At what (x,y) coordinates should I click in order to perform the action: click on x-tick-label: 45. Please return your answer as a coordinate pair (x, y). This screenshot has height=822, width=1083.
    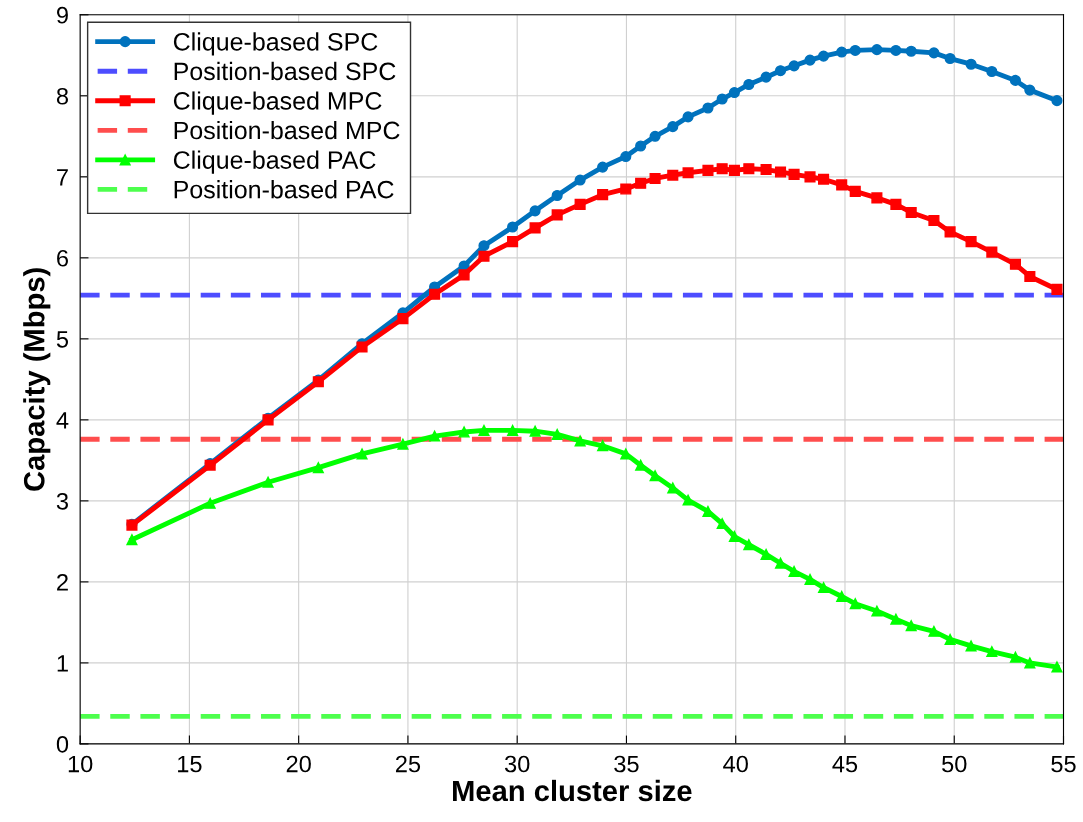
    Looking at the image, I should click on (845, 764).